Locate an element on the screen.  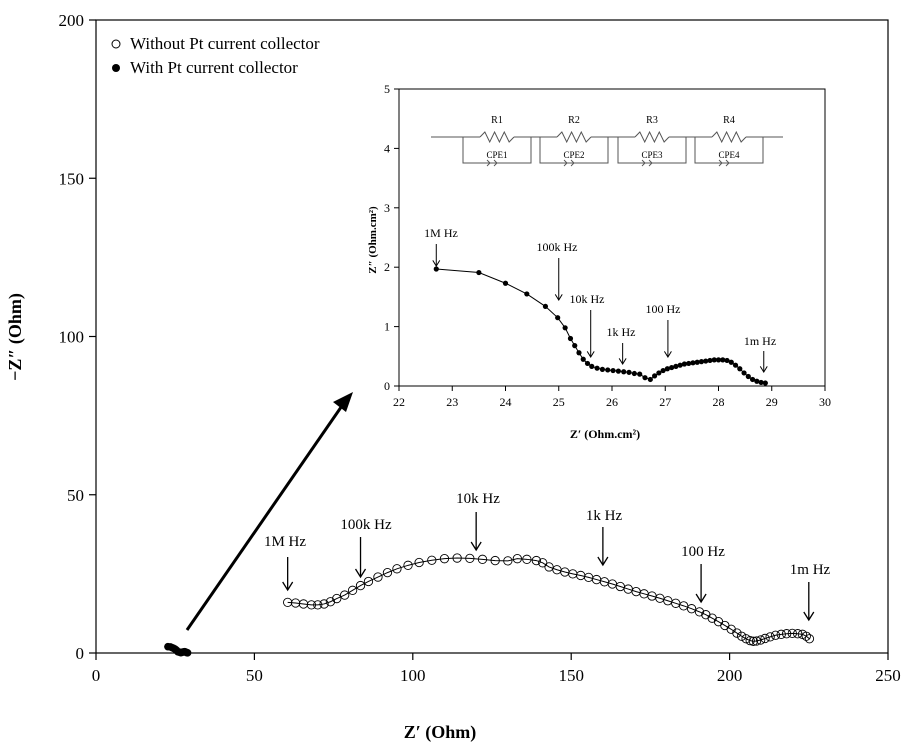
zoom-arrow is located at coordinates (266, 515).